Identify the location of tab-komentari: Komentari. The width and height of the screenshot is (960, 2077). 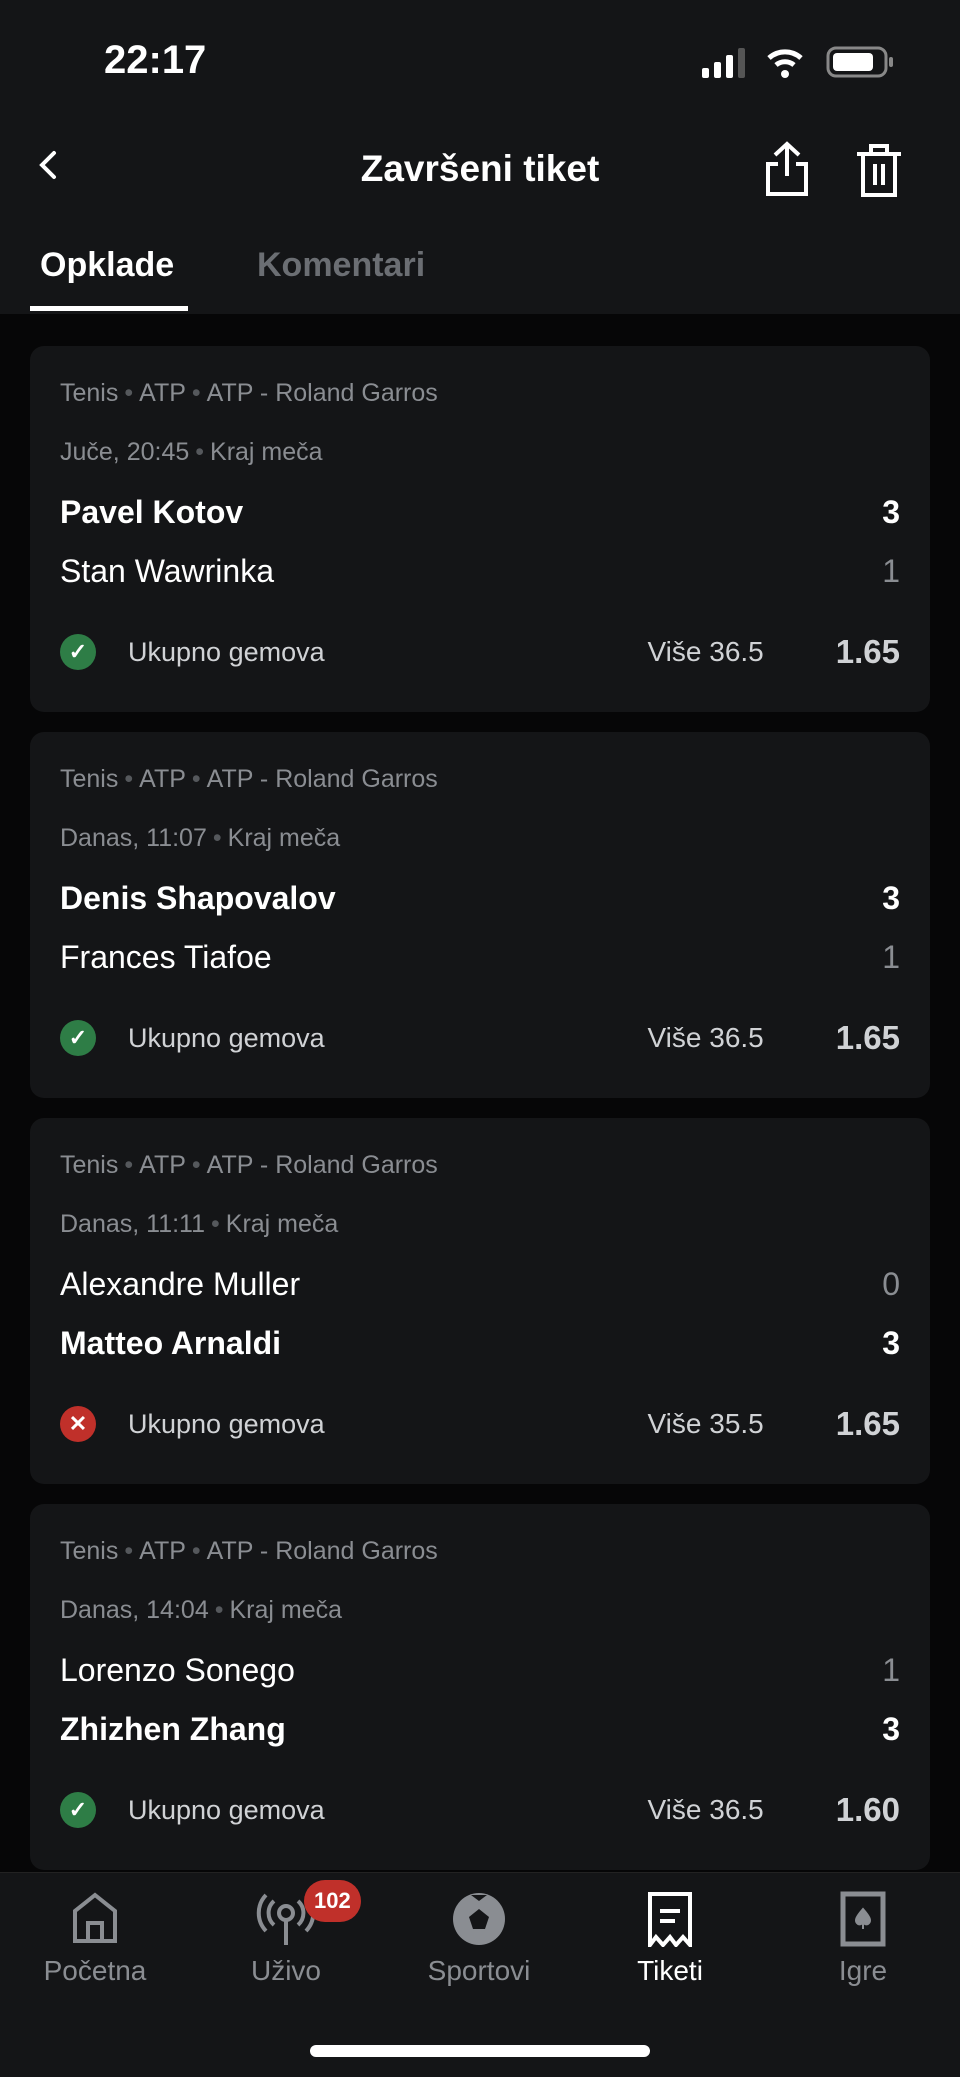
(341, 265).